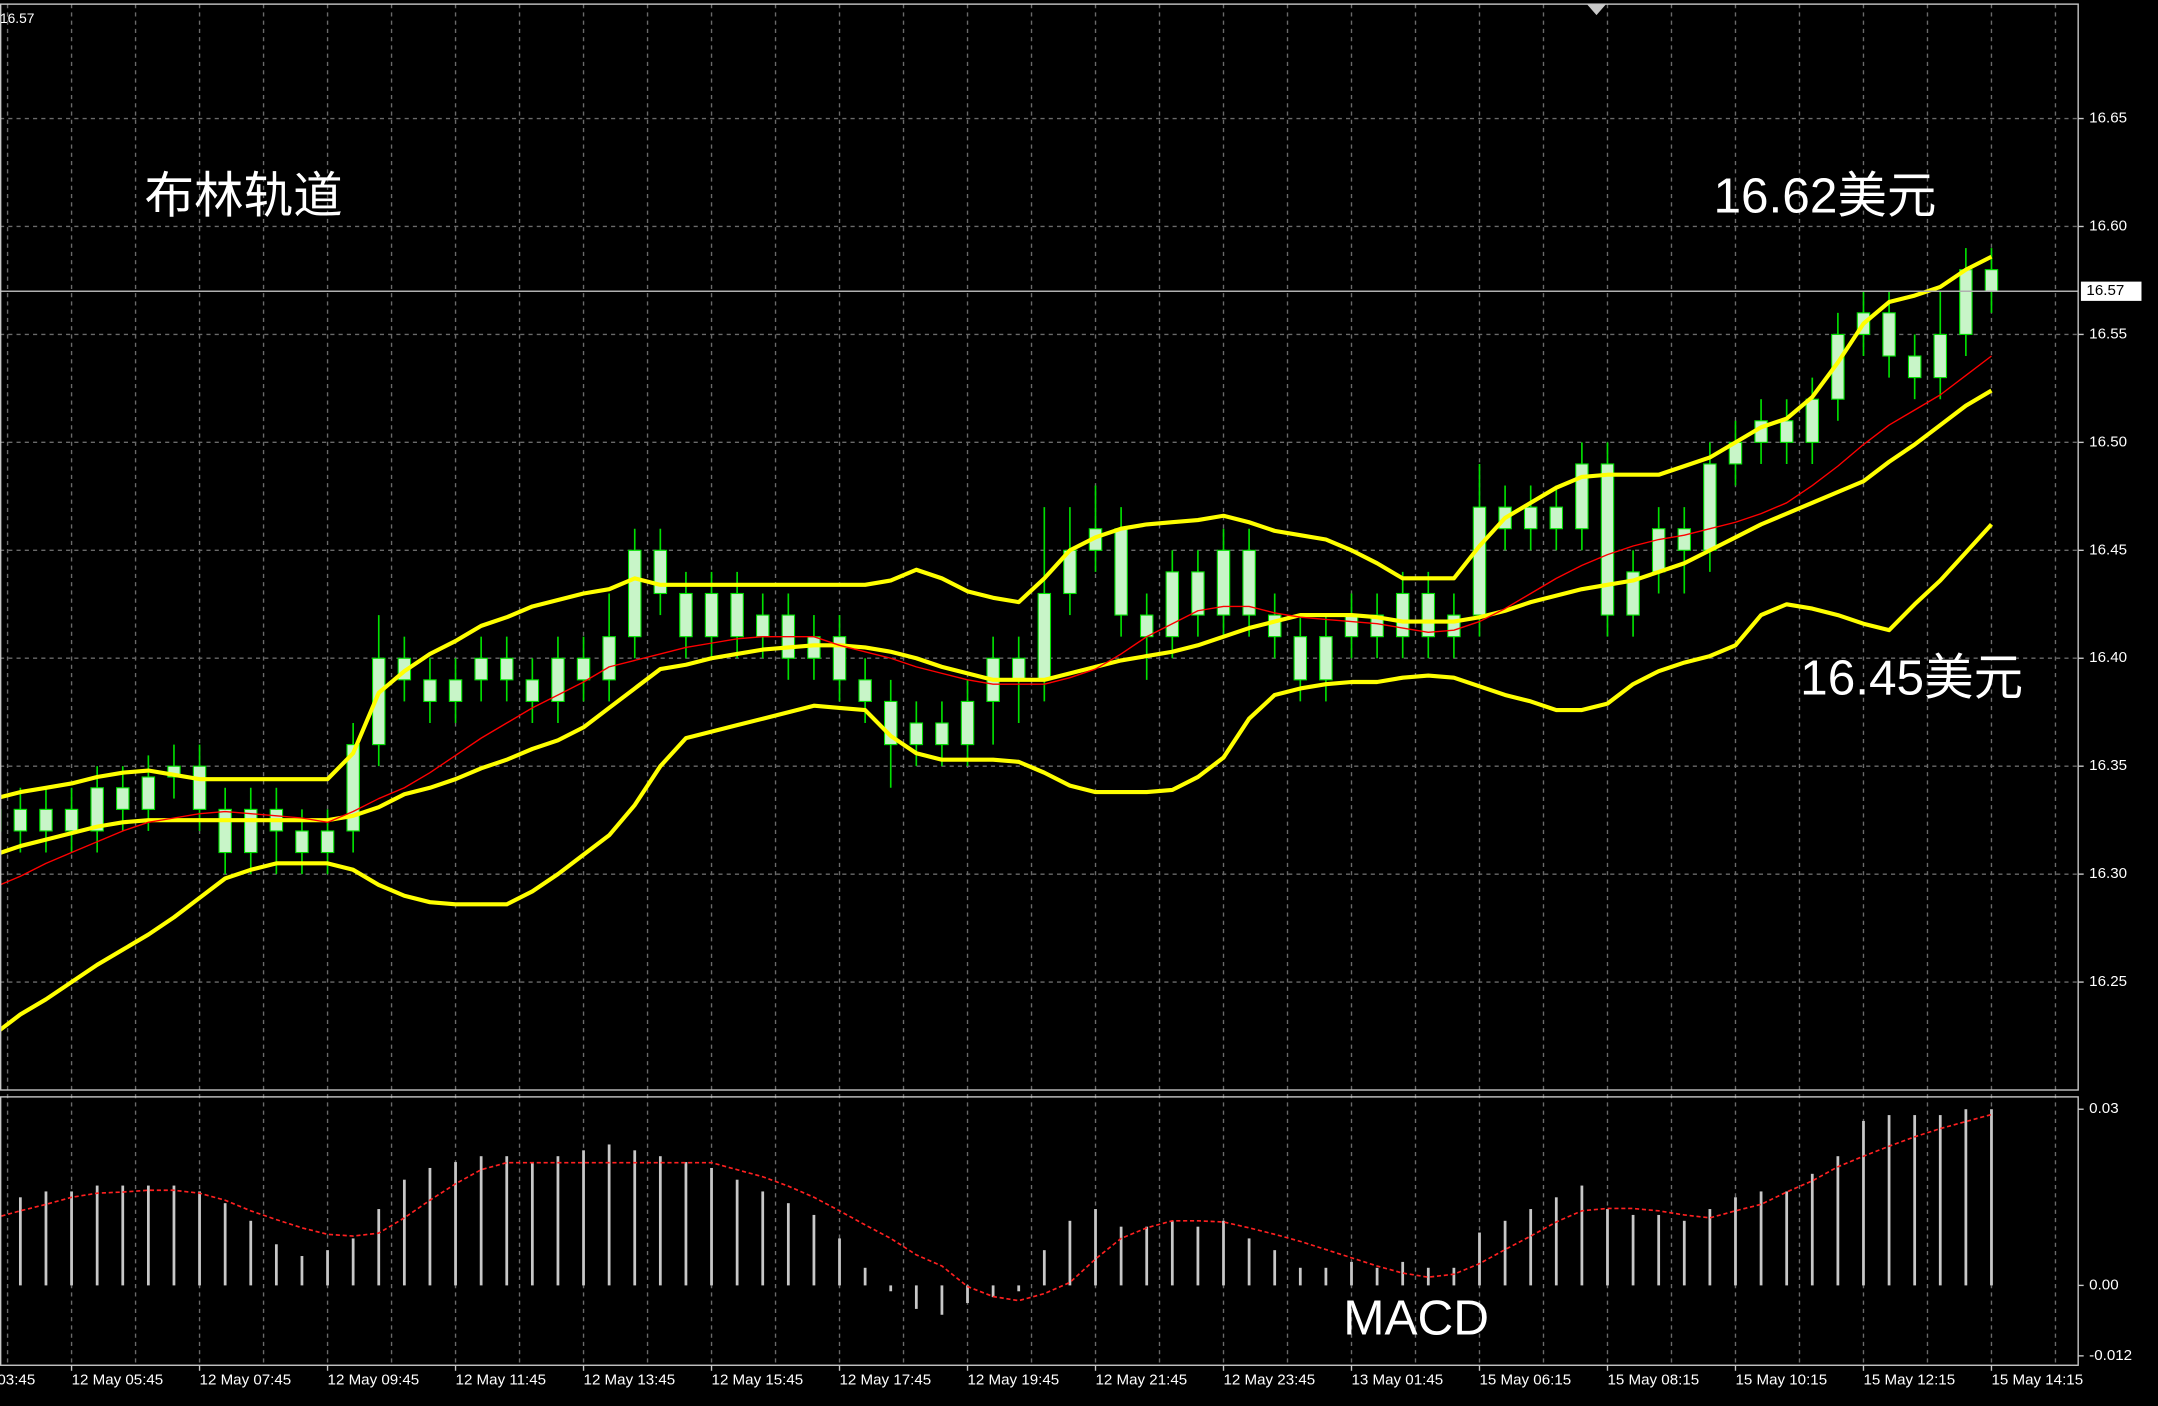 Image resolution: width=2158 pixels, height=1406 pixels. What do you see at coordinates (1270, 1379) in the screenshot?
I see `x-tick-label: 12 May 23:45` at bounding box center [1270, 1379].